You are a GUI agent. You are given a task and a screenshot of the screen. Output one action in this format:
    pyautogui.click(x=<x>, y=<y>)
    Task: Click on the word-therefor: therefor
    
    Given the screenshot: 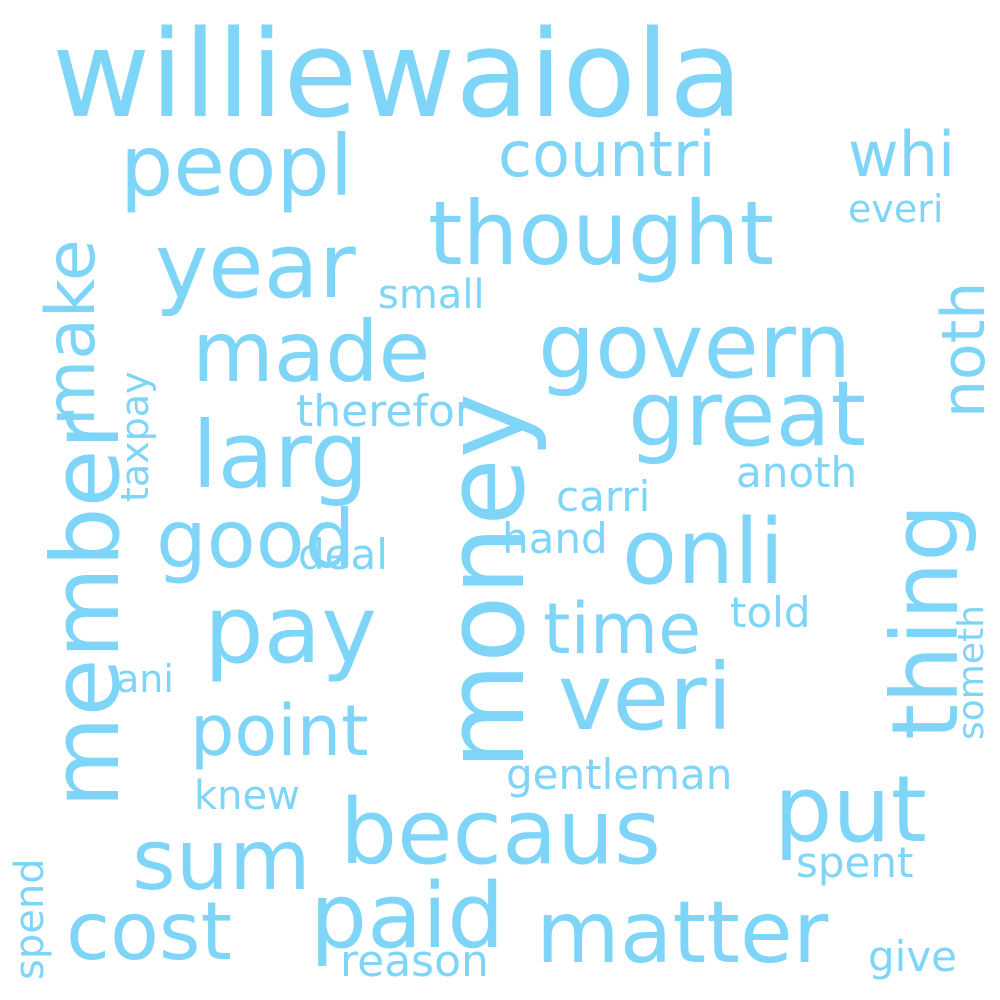 What is the action you would take?
    pyautogui.click(x=384, y=411)
    